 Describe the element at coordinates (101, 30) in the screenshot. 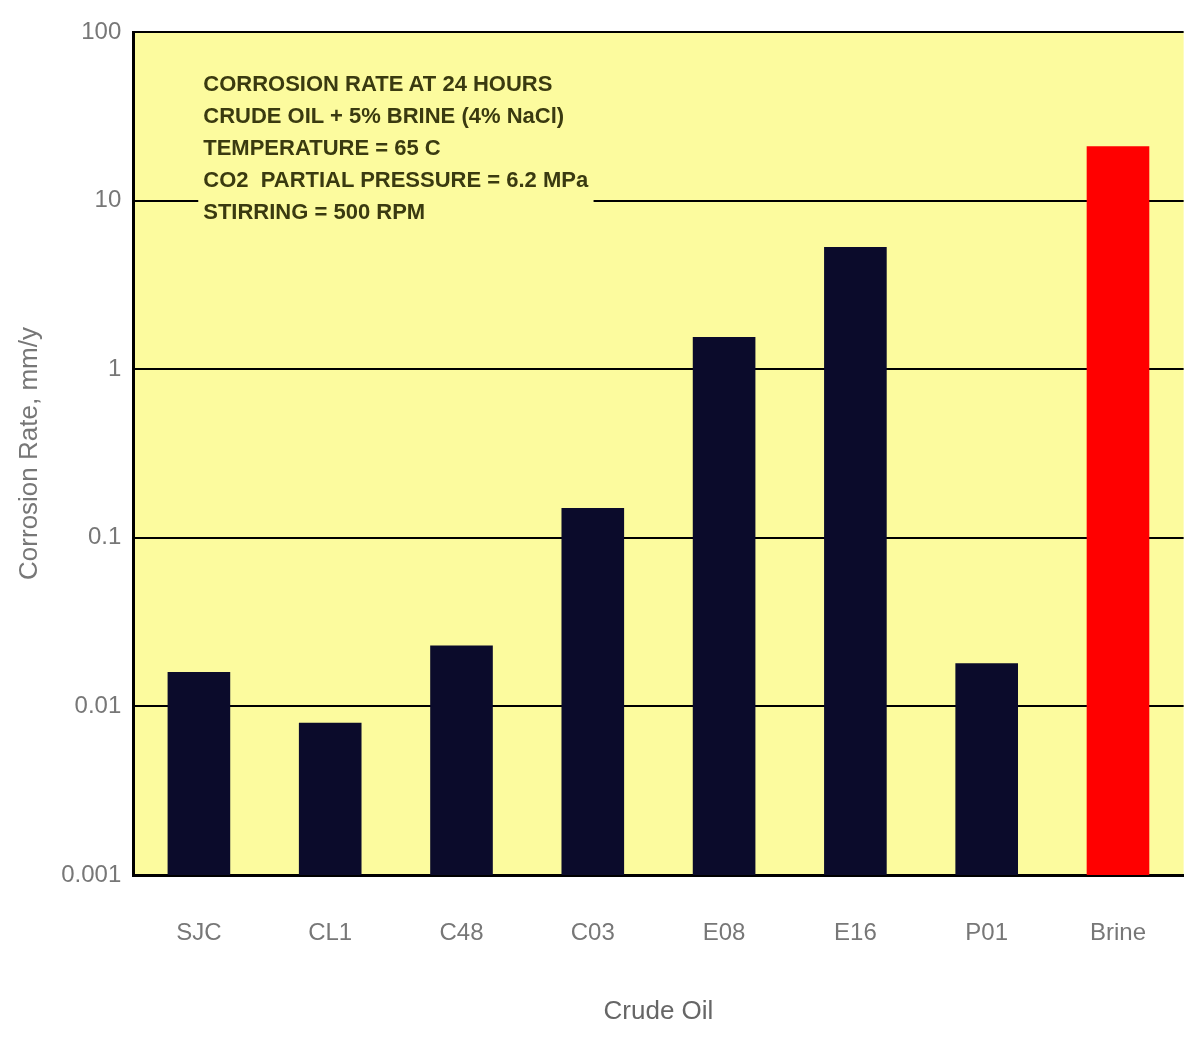

I see `y-tick-label: 100` at that location.